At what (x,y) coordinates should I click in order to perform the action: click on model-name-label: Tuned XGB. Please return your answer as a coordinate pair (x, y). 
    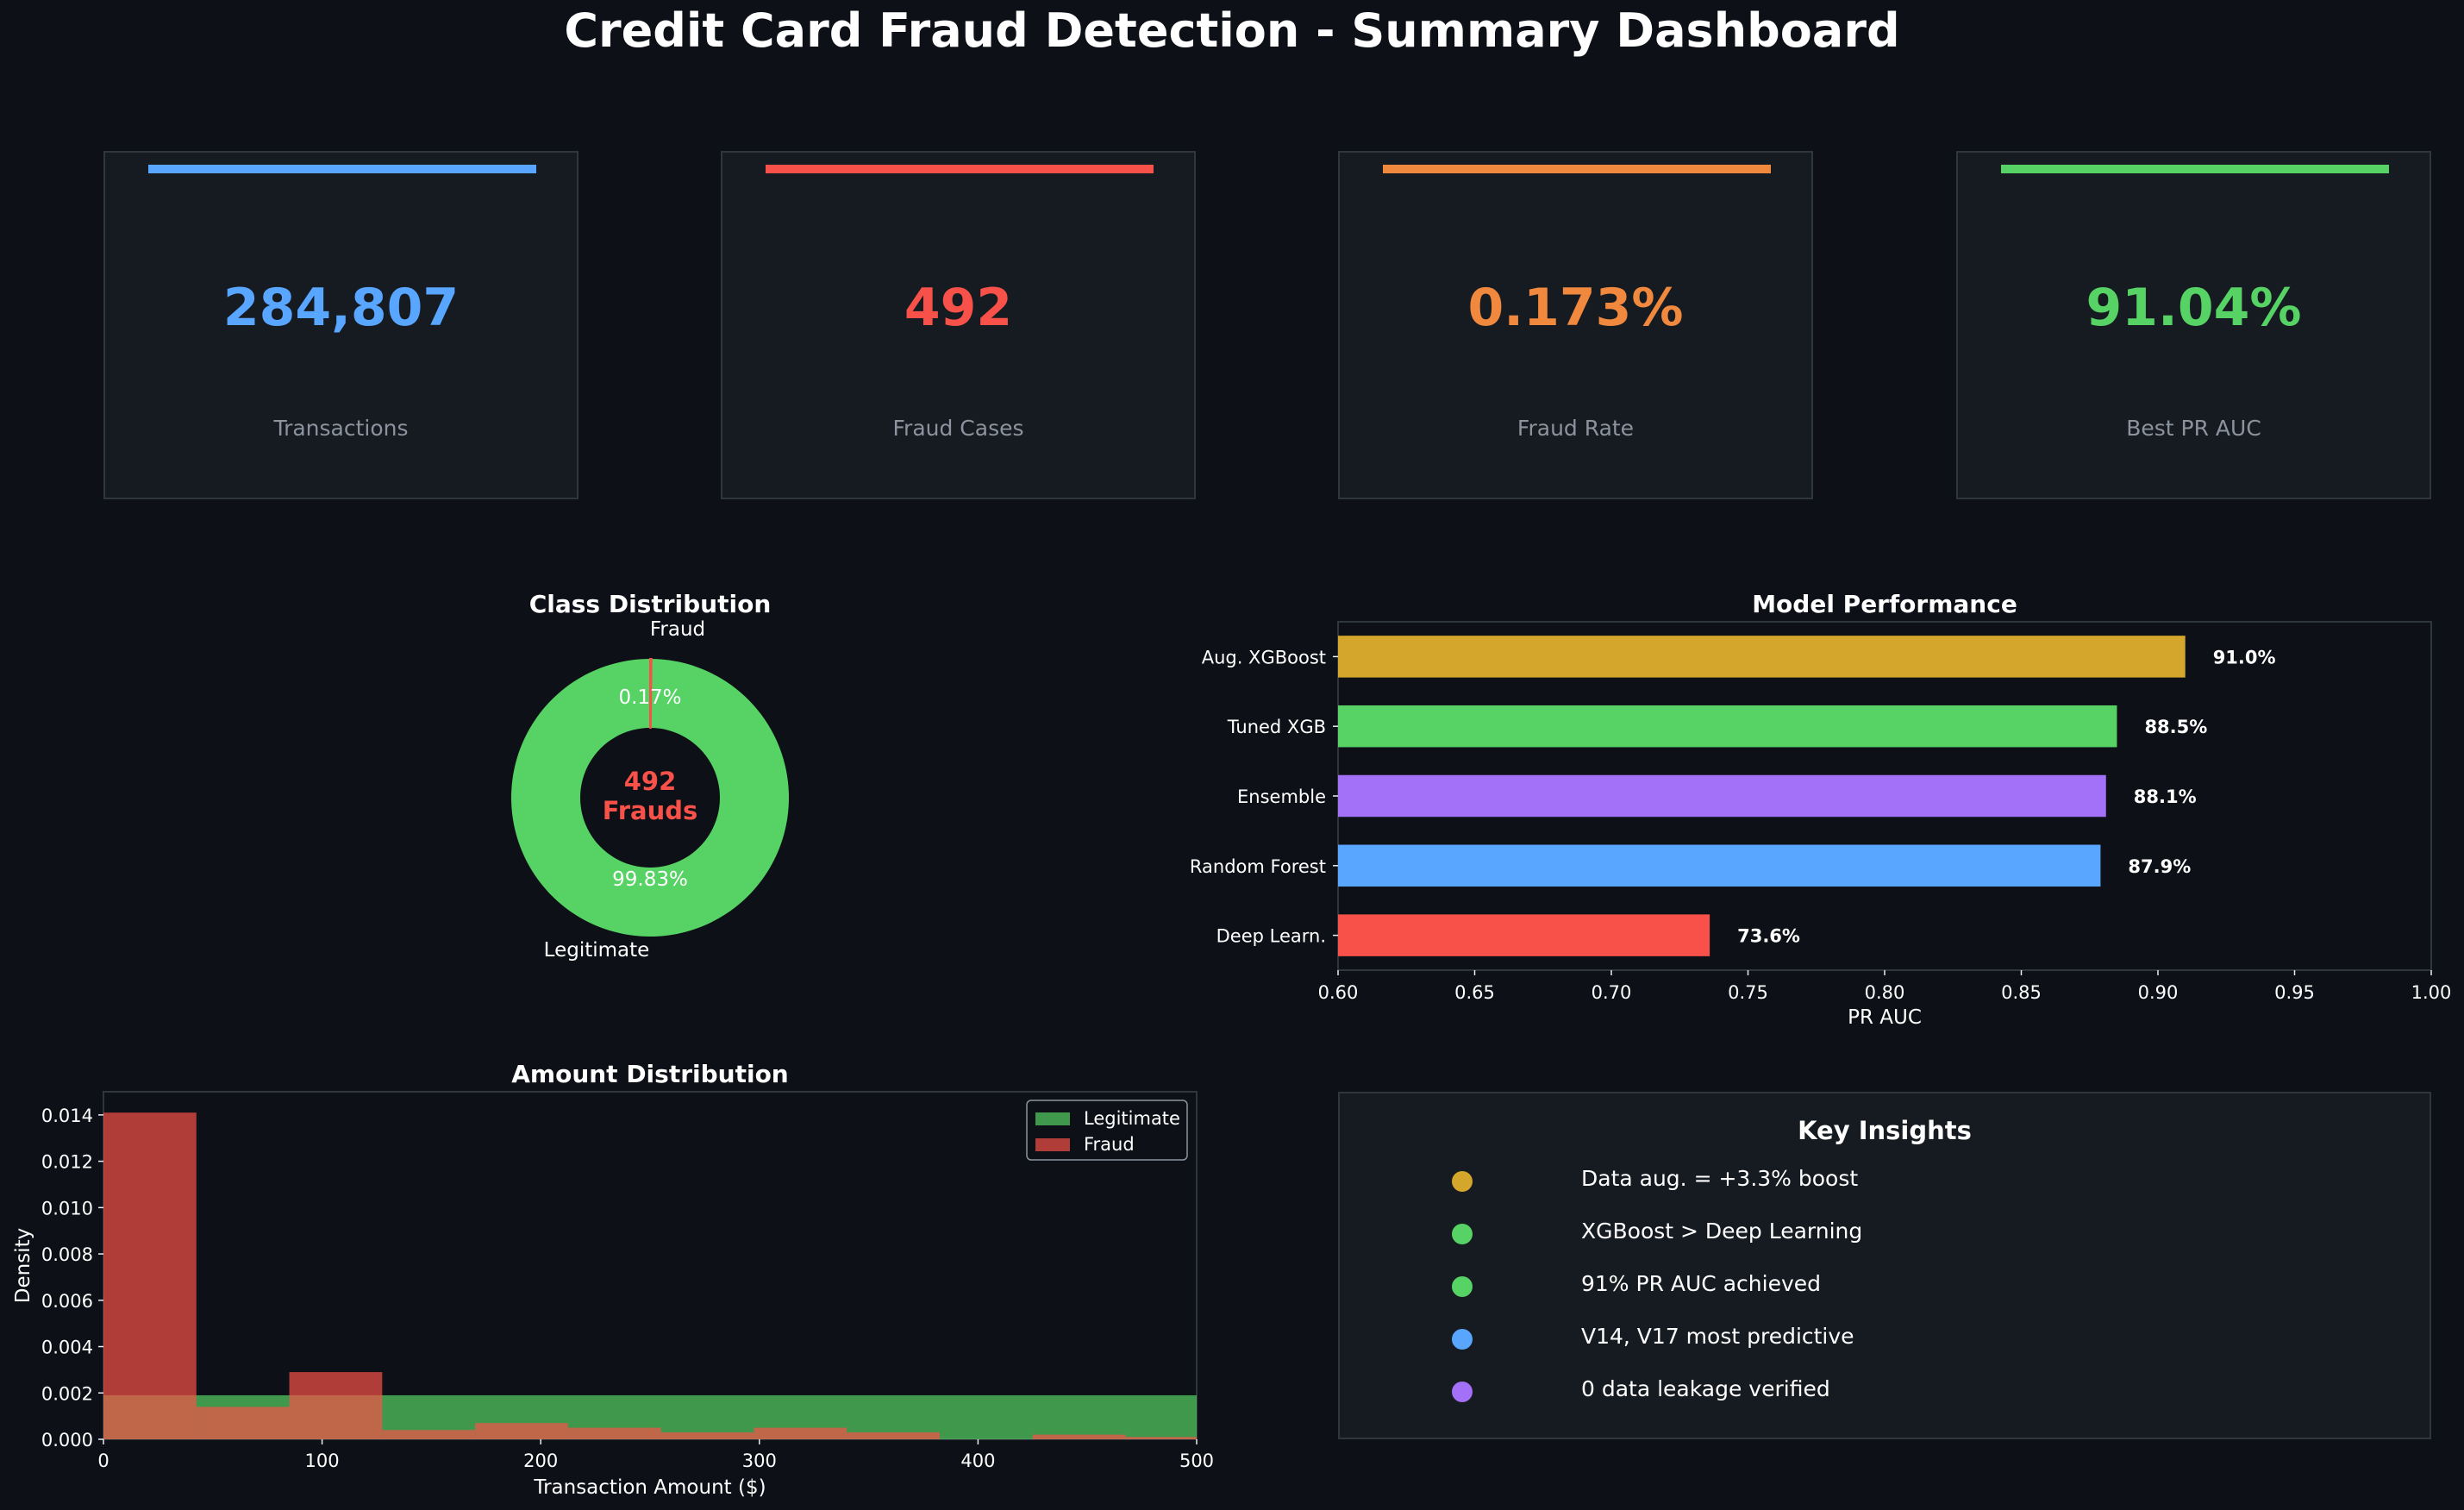
    Looking at the image, I should click on (1276, 727).